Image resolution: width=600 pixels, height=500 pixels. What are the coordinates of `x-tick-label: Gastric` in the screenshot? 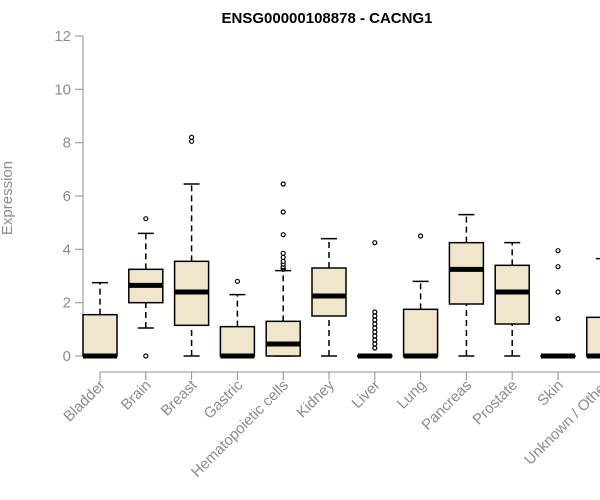 It's located at (224, 399).